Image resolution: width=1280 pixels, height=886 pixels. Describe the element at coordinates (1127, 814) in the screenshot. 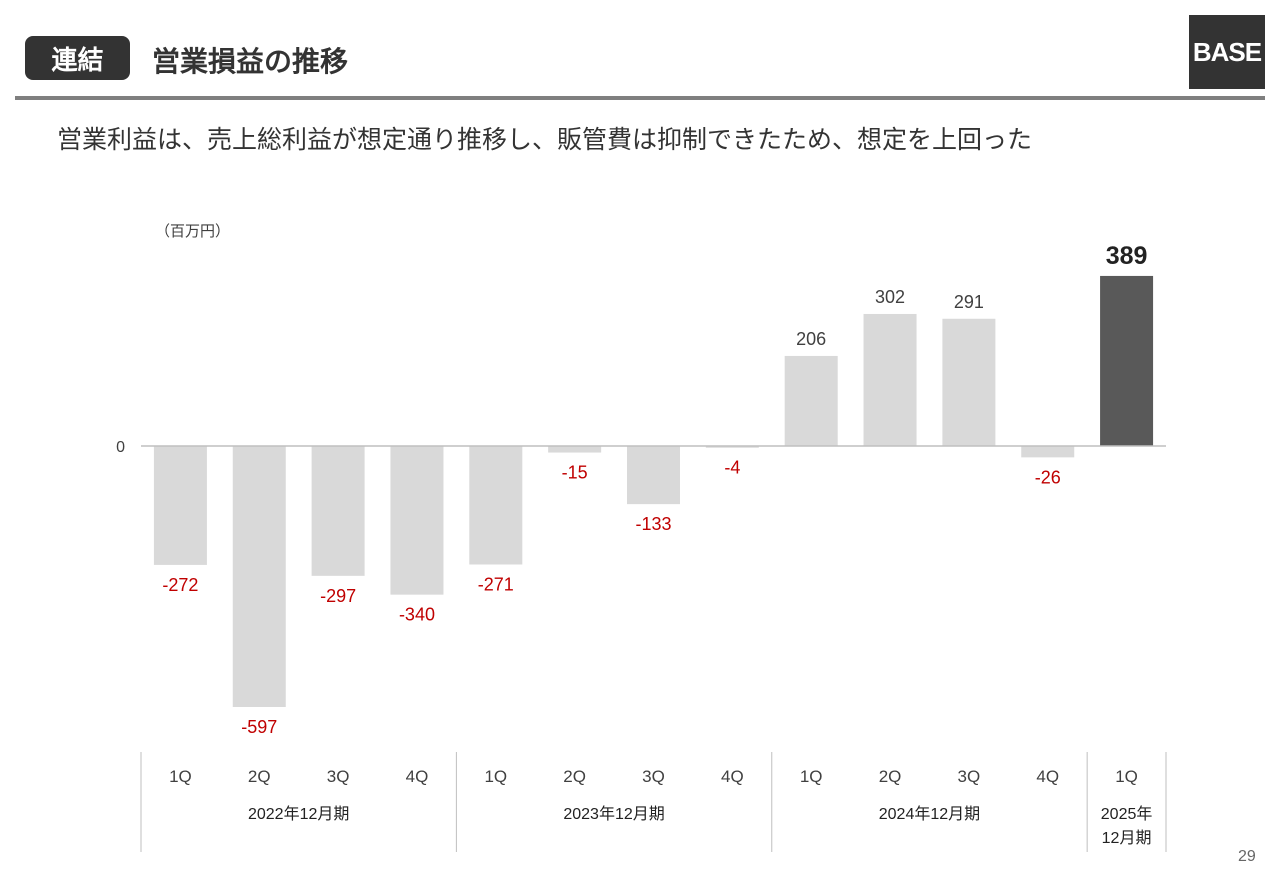

I see `fiscal-year-label: 2025年` at that location.